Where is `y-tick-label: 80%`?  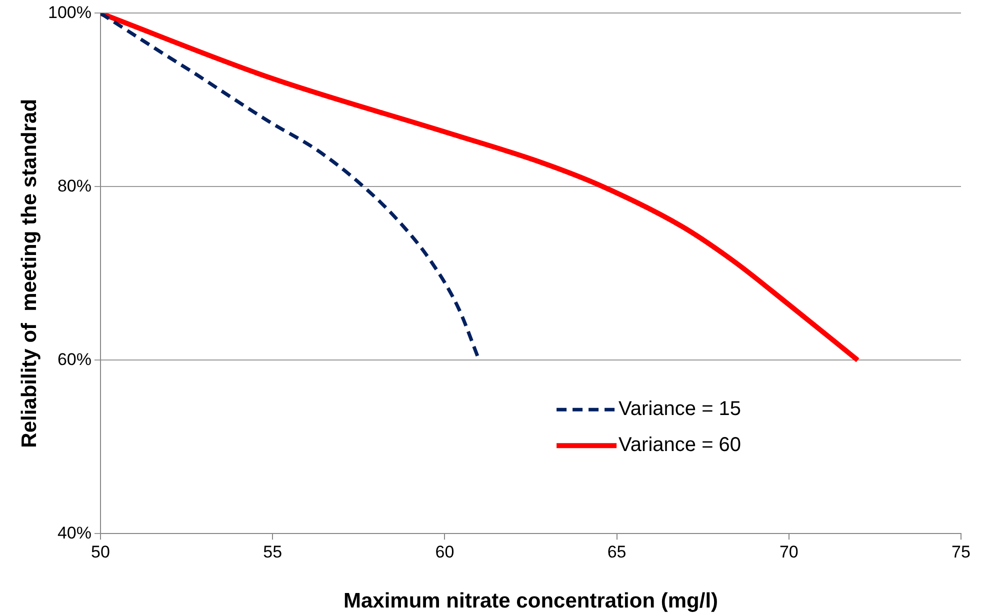 y-tick-label: 80% is located at coordinates (74, 186).